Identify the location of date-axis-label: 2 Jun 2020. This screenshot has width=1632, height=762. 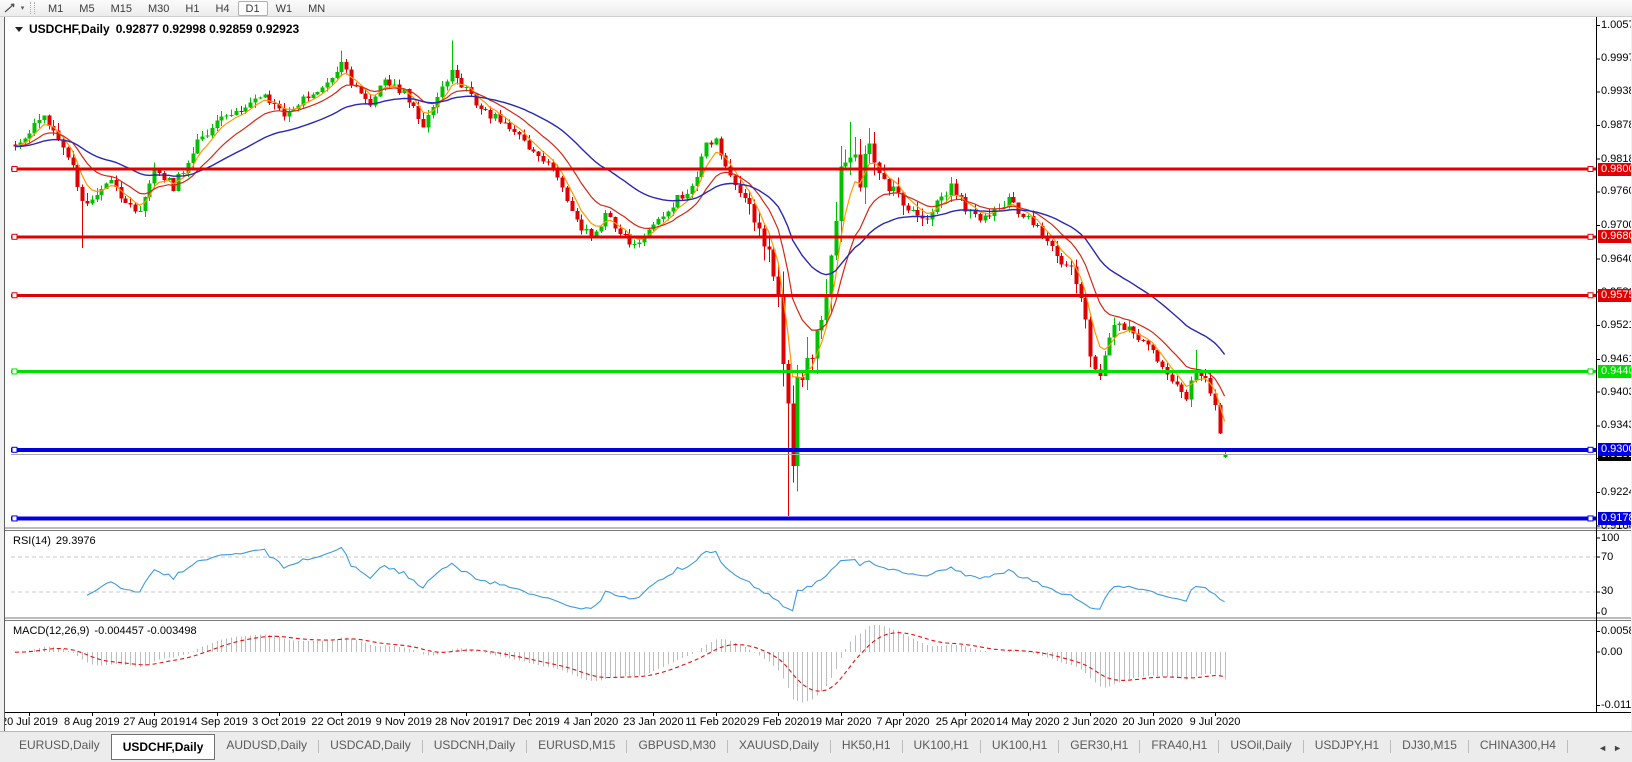
(1090, 722).